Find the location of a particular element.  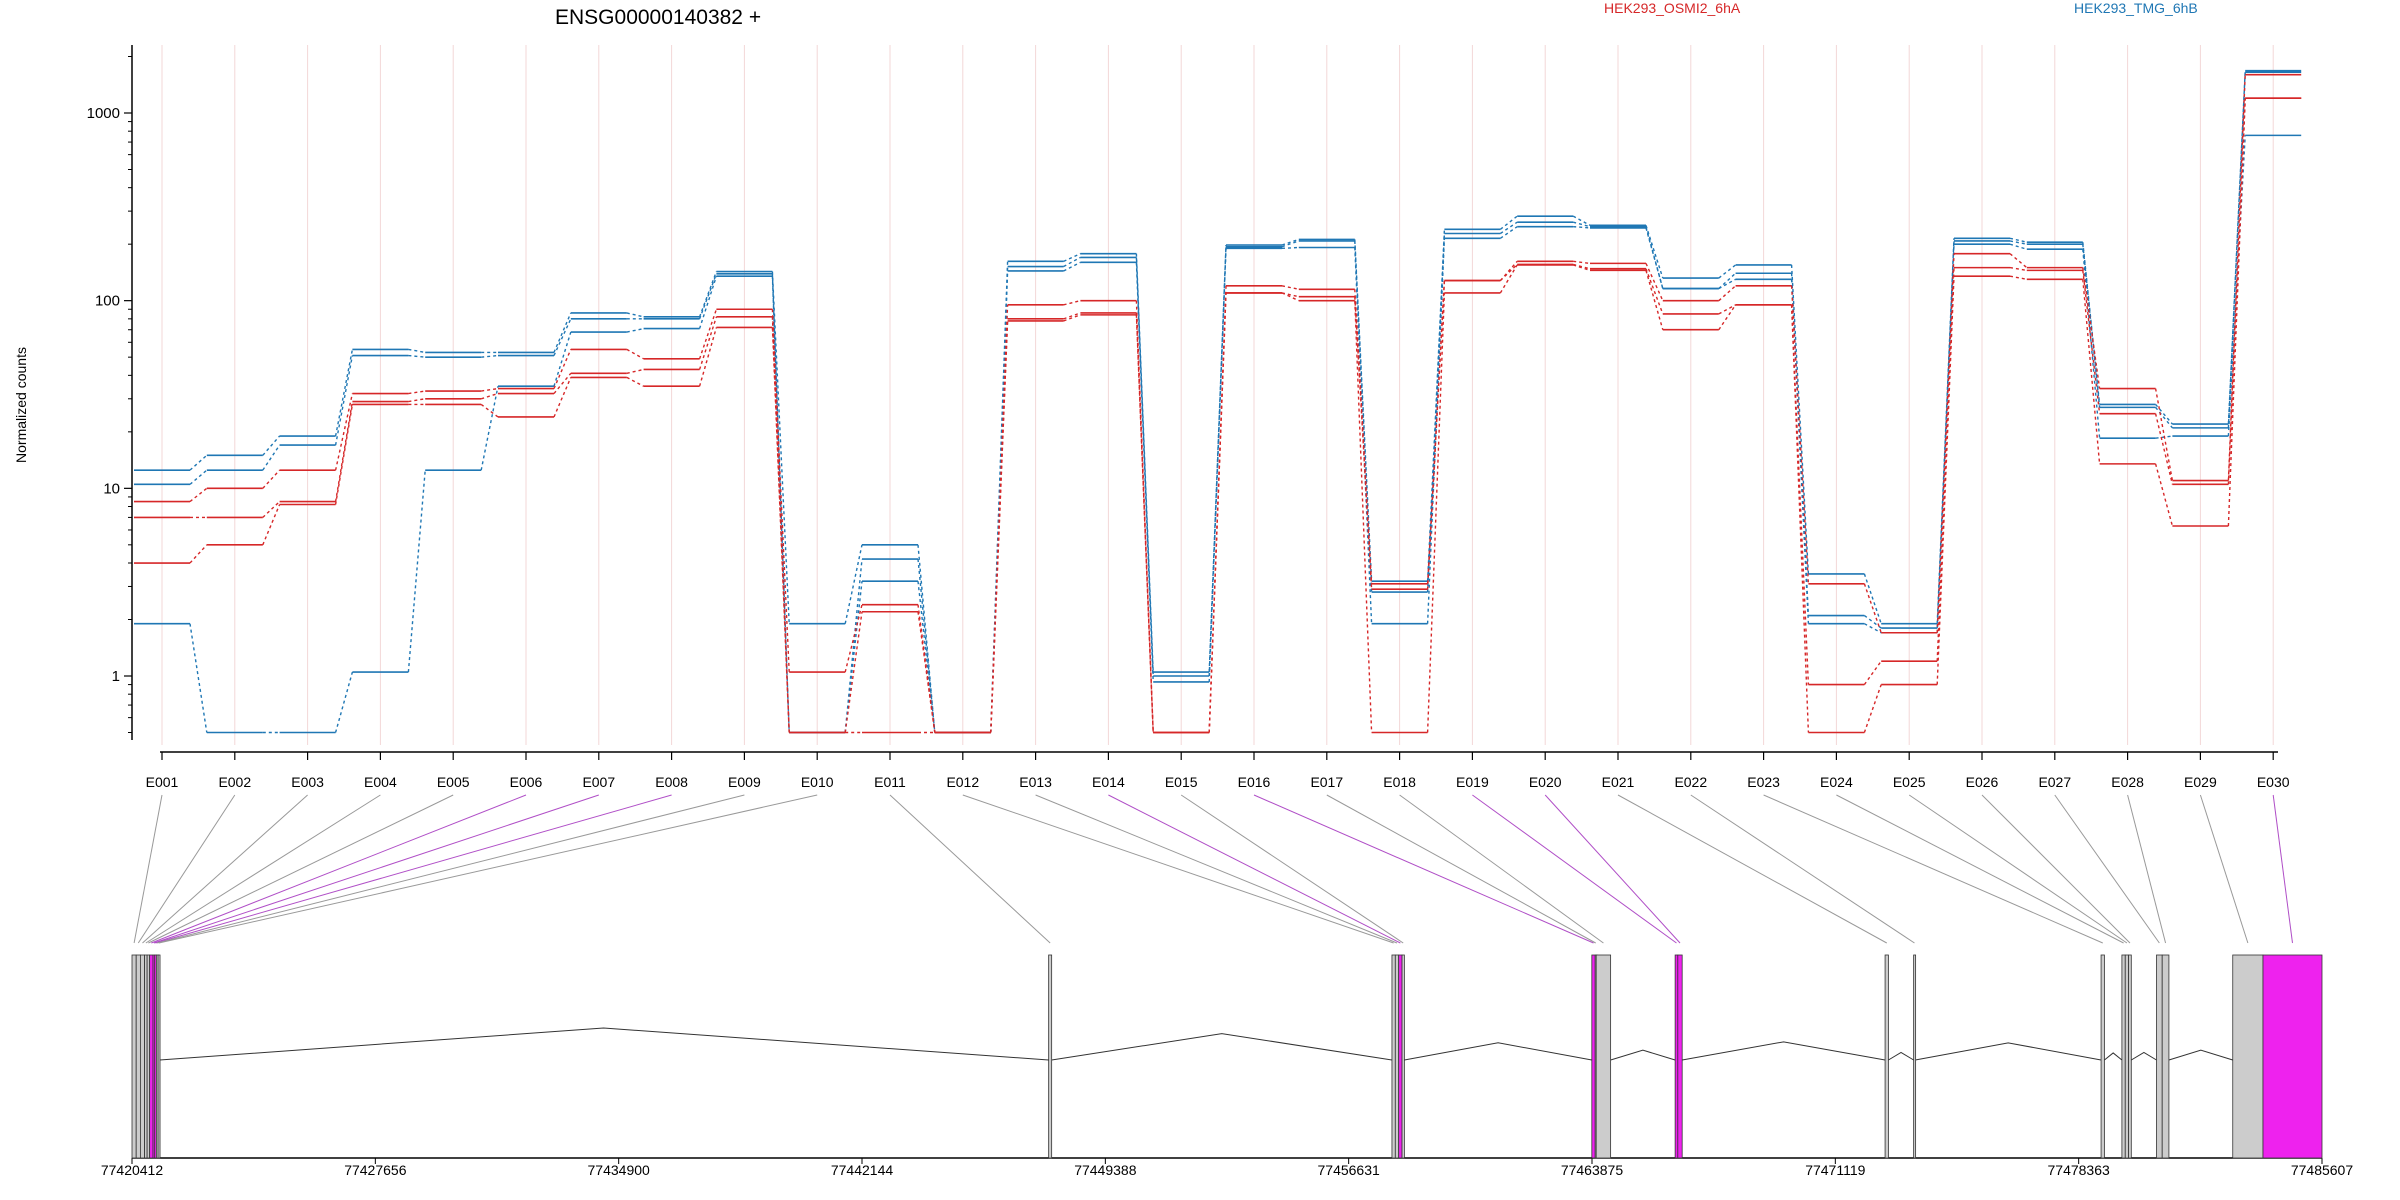

x-tick-label: E010 is located at coordinates (817, 782).